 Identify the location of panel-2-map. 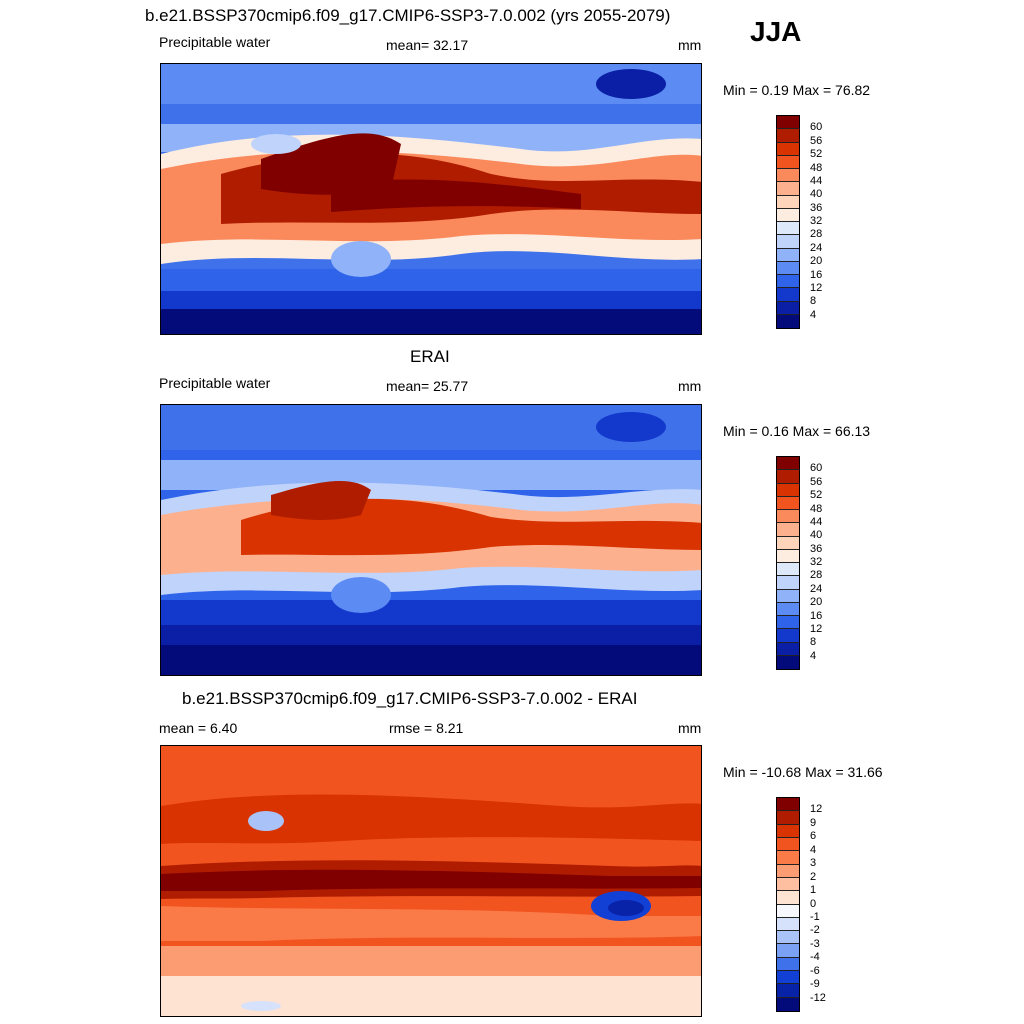
(431, 540).